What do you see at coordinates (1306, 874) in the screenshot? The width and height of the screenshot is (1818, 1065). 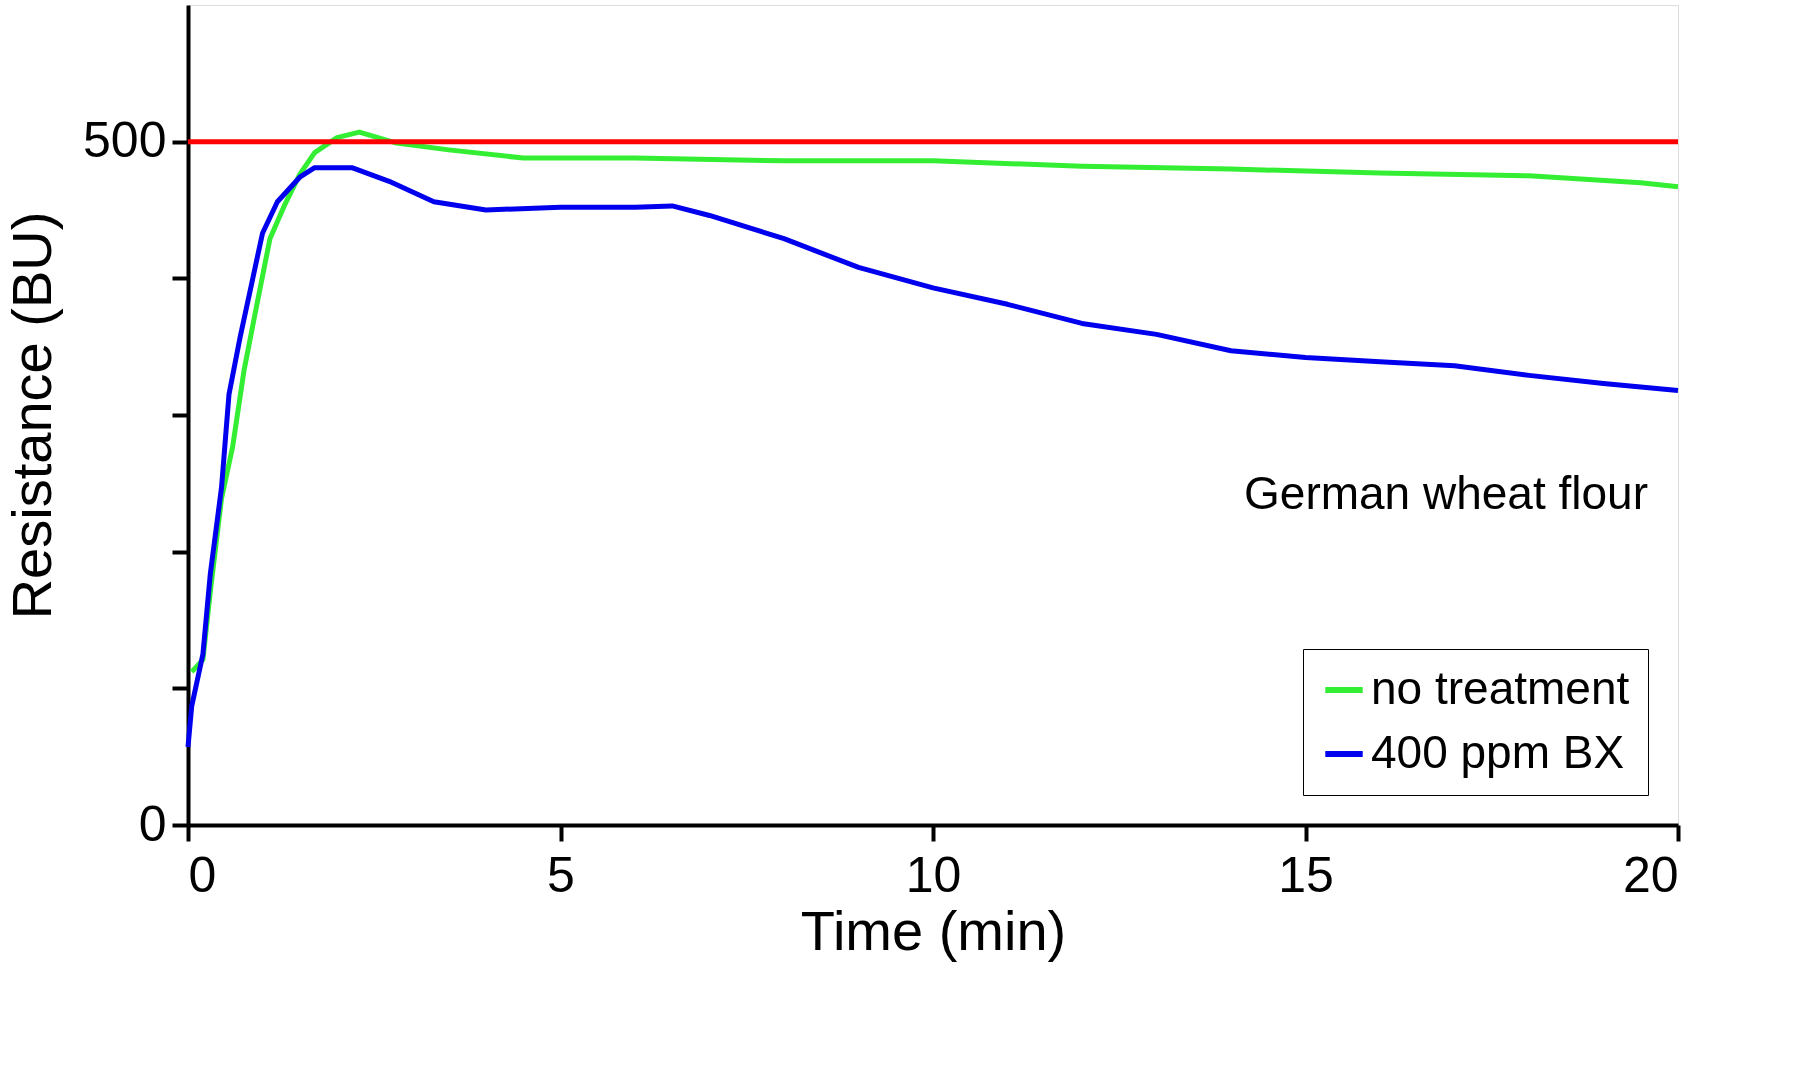 I see `x-tick-label: 15` at bounding box center [1306, 874].